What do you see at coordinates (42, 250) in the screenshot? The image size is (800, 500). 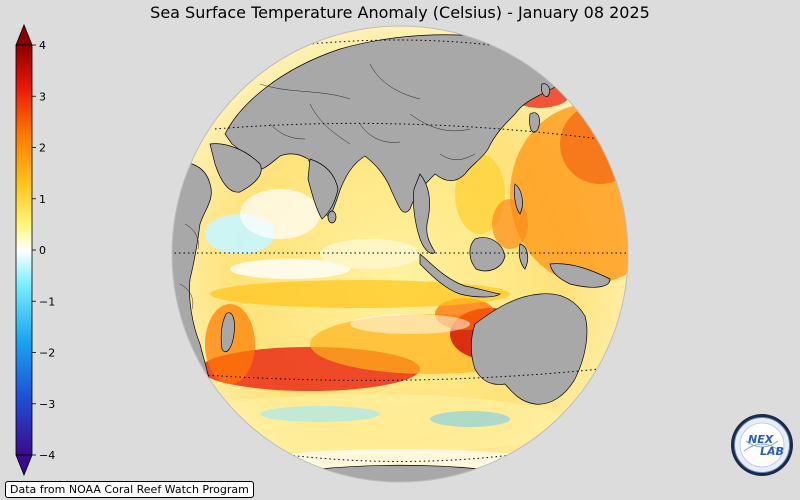 I see `colorbar-tick-label: 0` at bounding box center [42, 250].